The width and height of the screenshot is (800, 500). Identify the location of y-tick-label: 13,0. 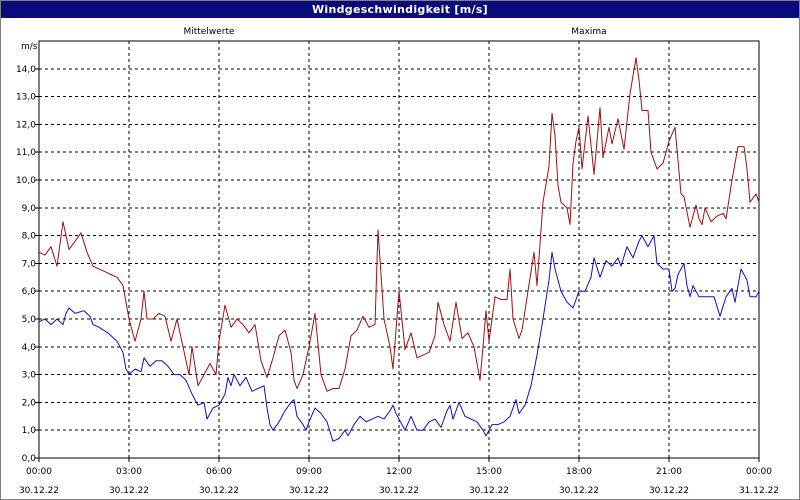
(26, 98).